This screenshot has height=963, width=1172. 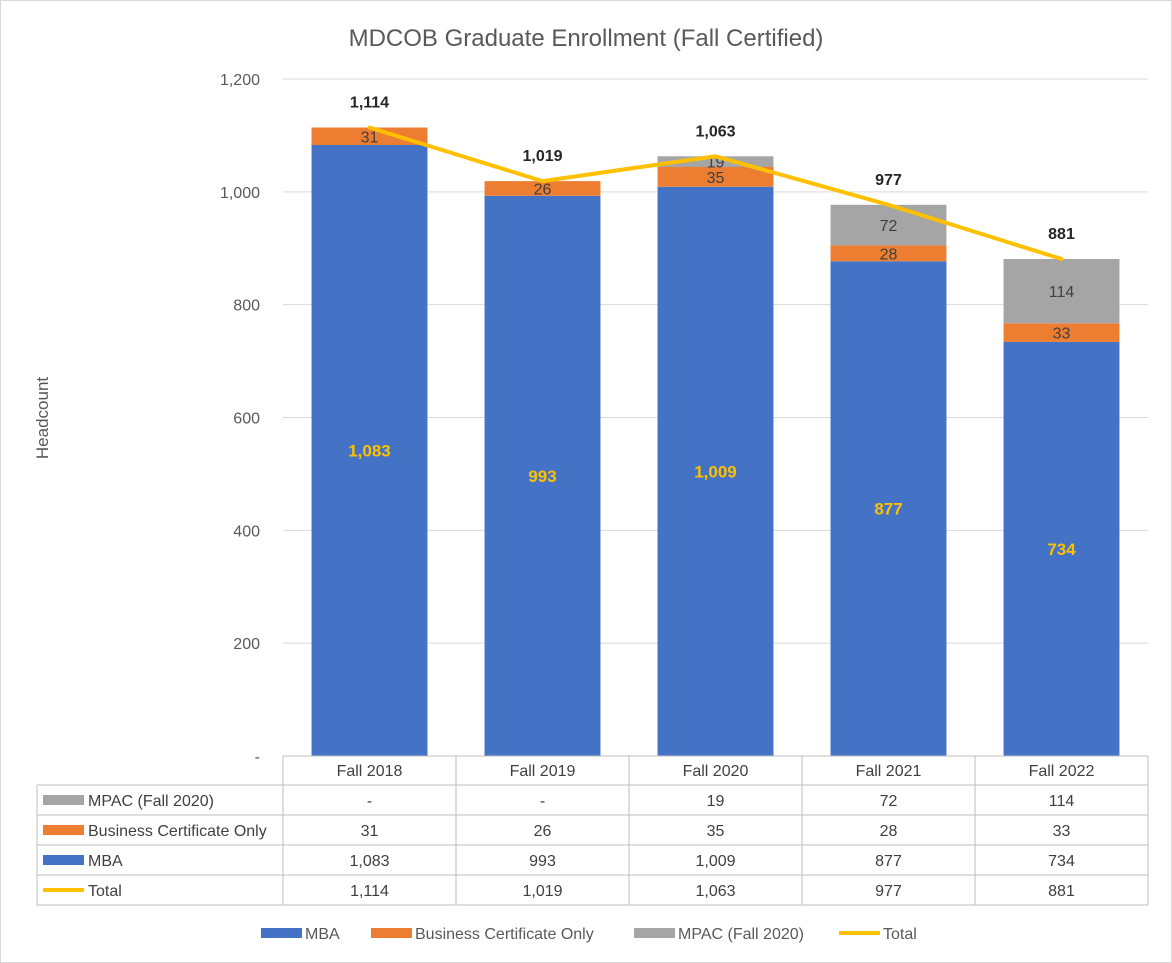 I want to click on table-cell: 35, so click(x=716, y=831).